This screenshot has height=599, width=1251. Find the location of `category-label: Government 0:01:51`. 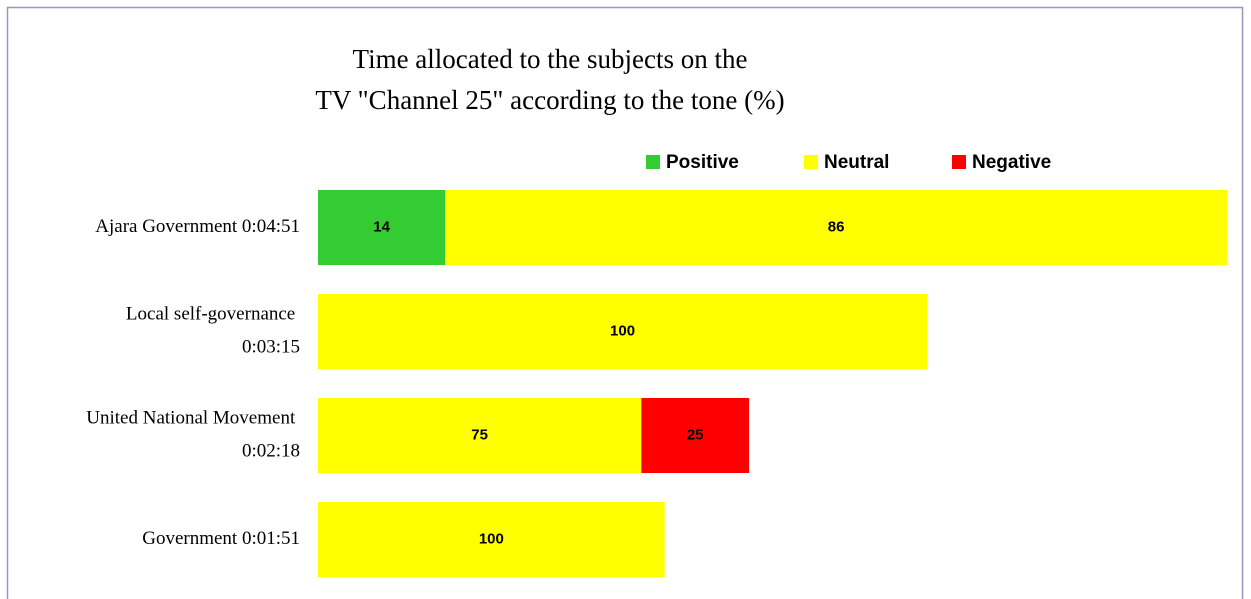

category-label: Government 0:01:51 is located at coordinates (221, 538).